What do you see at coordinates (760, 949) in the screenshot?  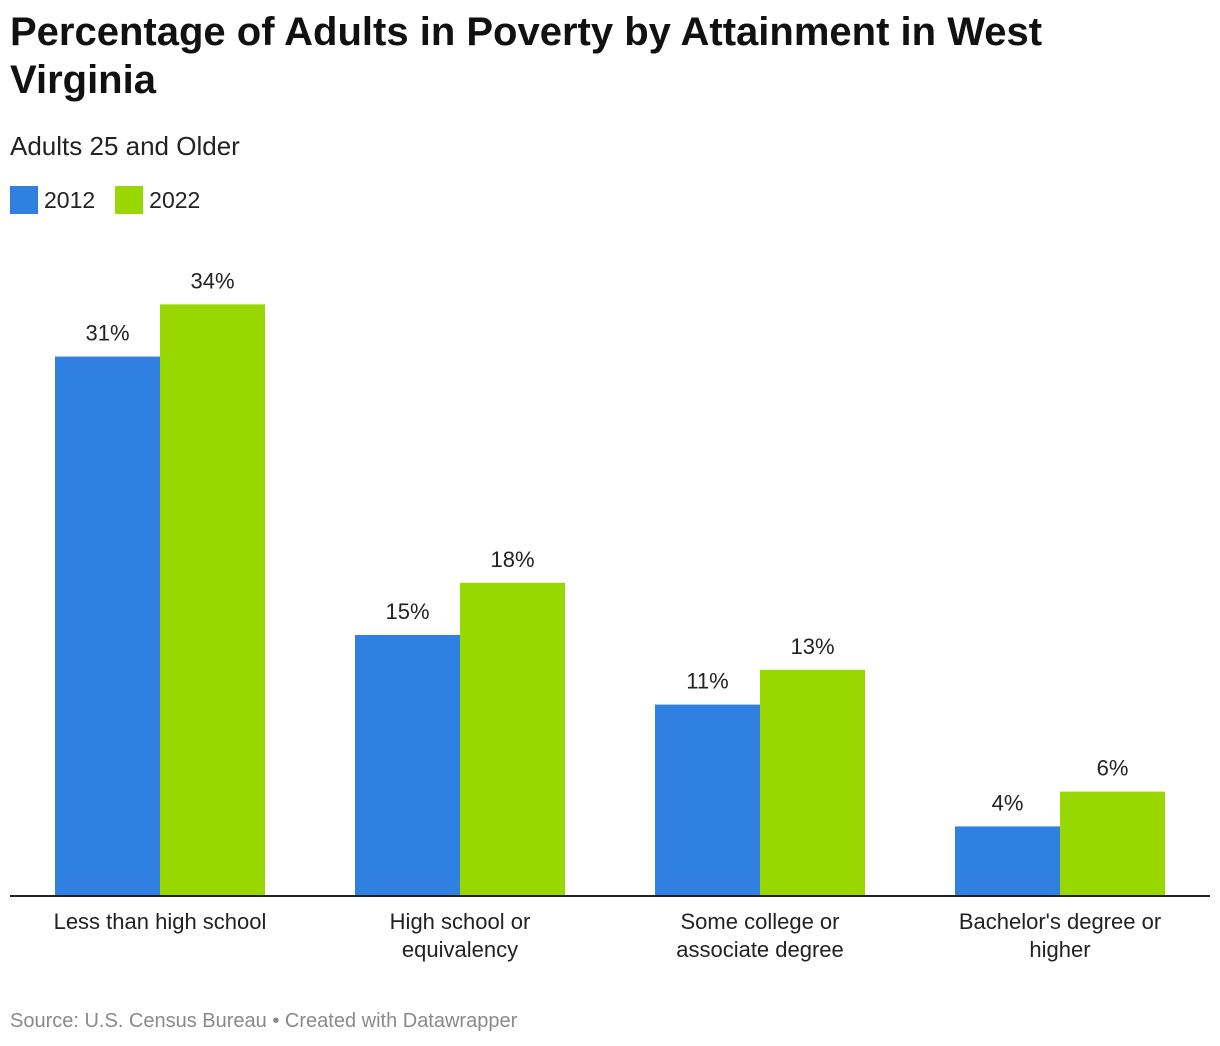 I see `category-label-2-1: associate degree` at bounding box center [760, 949].